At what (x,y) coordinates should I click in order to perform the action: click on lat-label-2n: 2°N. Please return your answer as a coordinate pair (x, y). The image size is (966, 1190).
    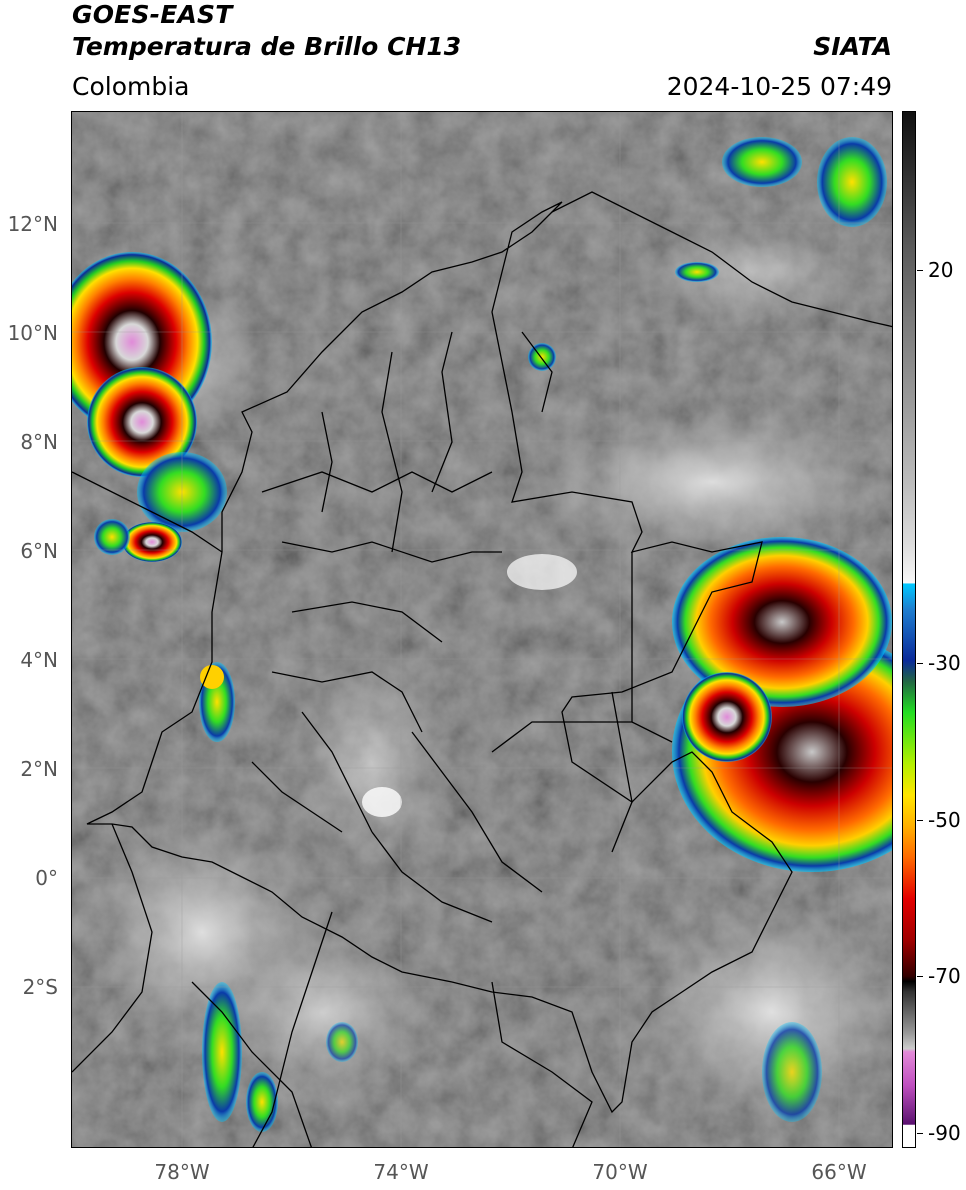
    Looking at the image, I should click on (39, 769).